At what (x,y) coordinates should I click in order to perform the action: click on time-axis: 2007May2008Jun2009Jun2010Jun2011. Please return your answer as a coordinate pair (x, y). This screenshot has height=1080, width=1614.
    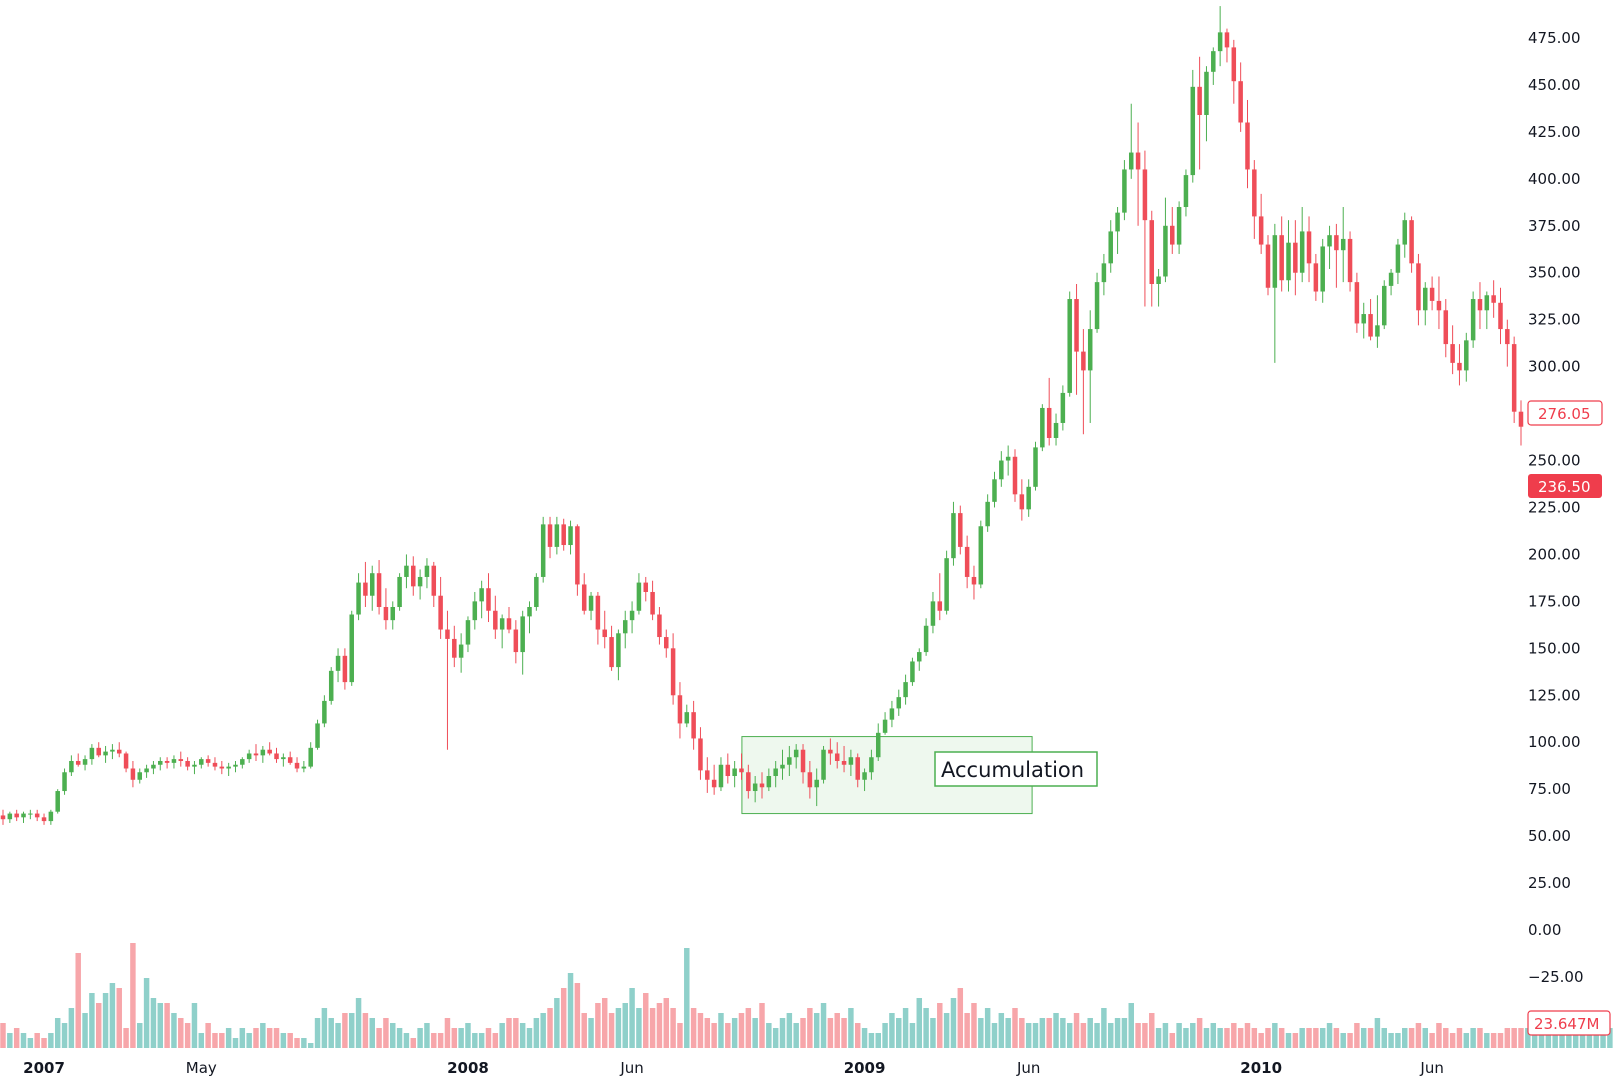
    Looking at the image, I should click on (818, 1068).